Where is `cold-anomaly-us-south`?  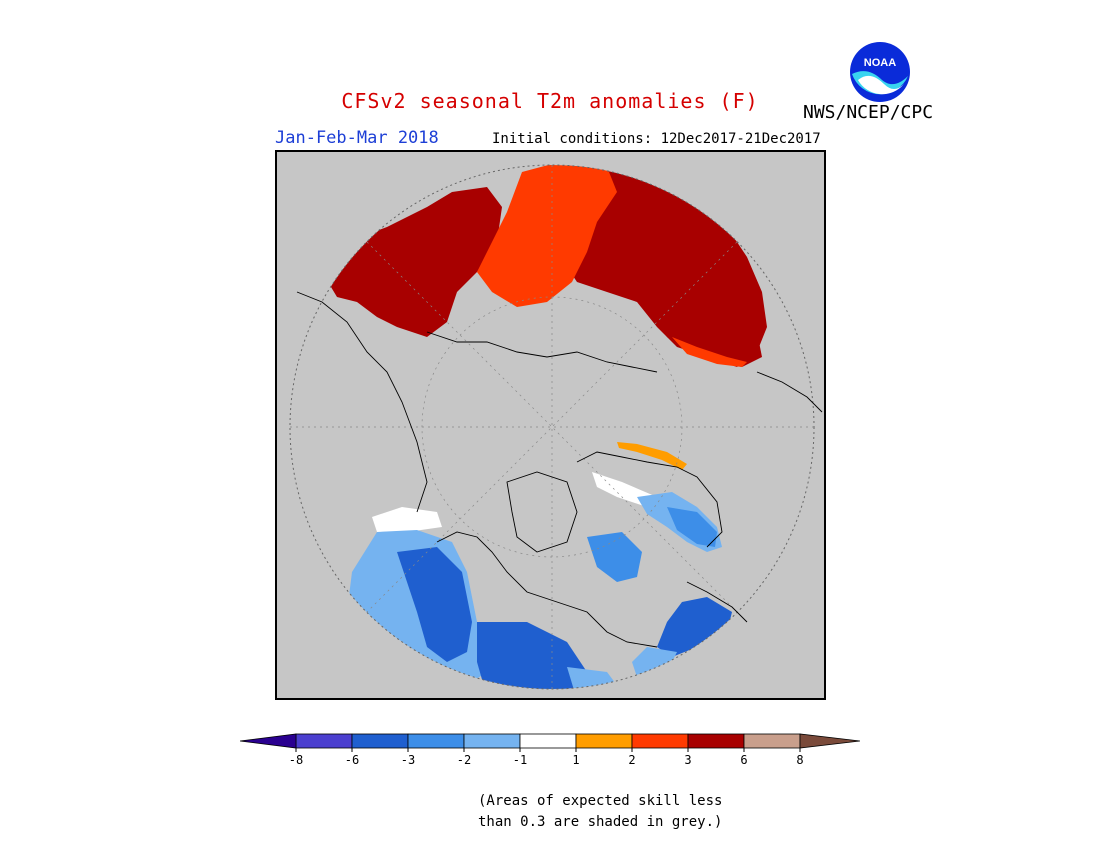
cold-anomaly-us-south is located at coordinates (594, 678).